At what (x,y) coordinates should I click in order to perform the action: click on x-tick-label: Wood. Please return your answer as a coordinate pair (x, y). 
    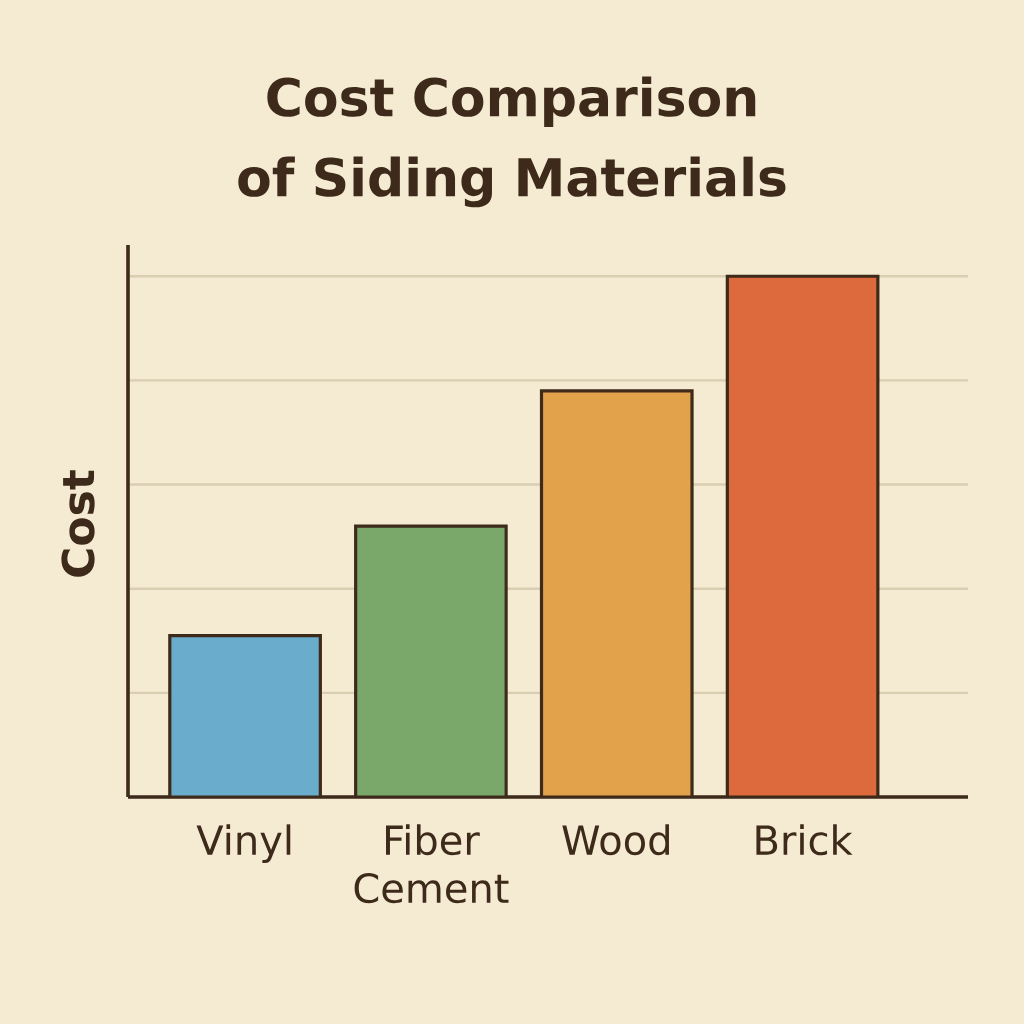
    Looking at the image, I should click on (615, 840).